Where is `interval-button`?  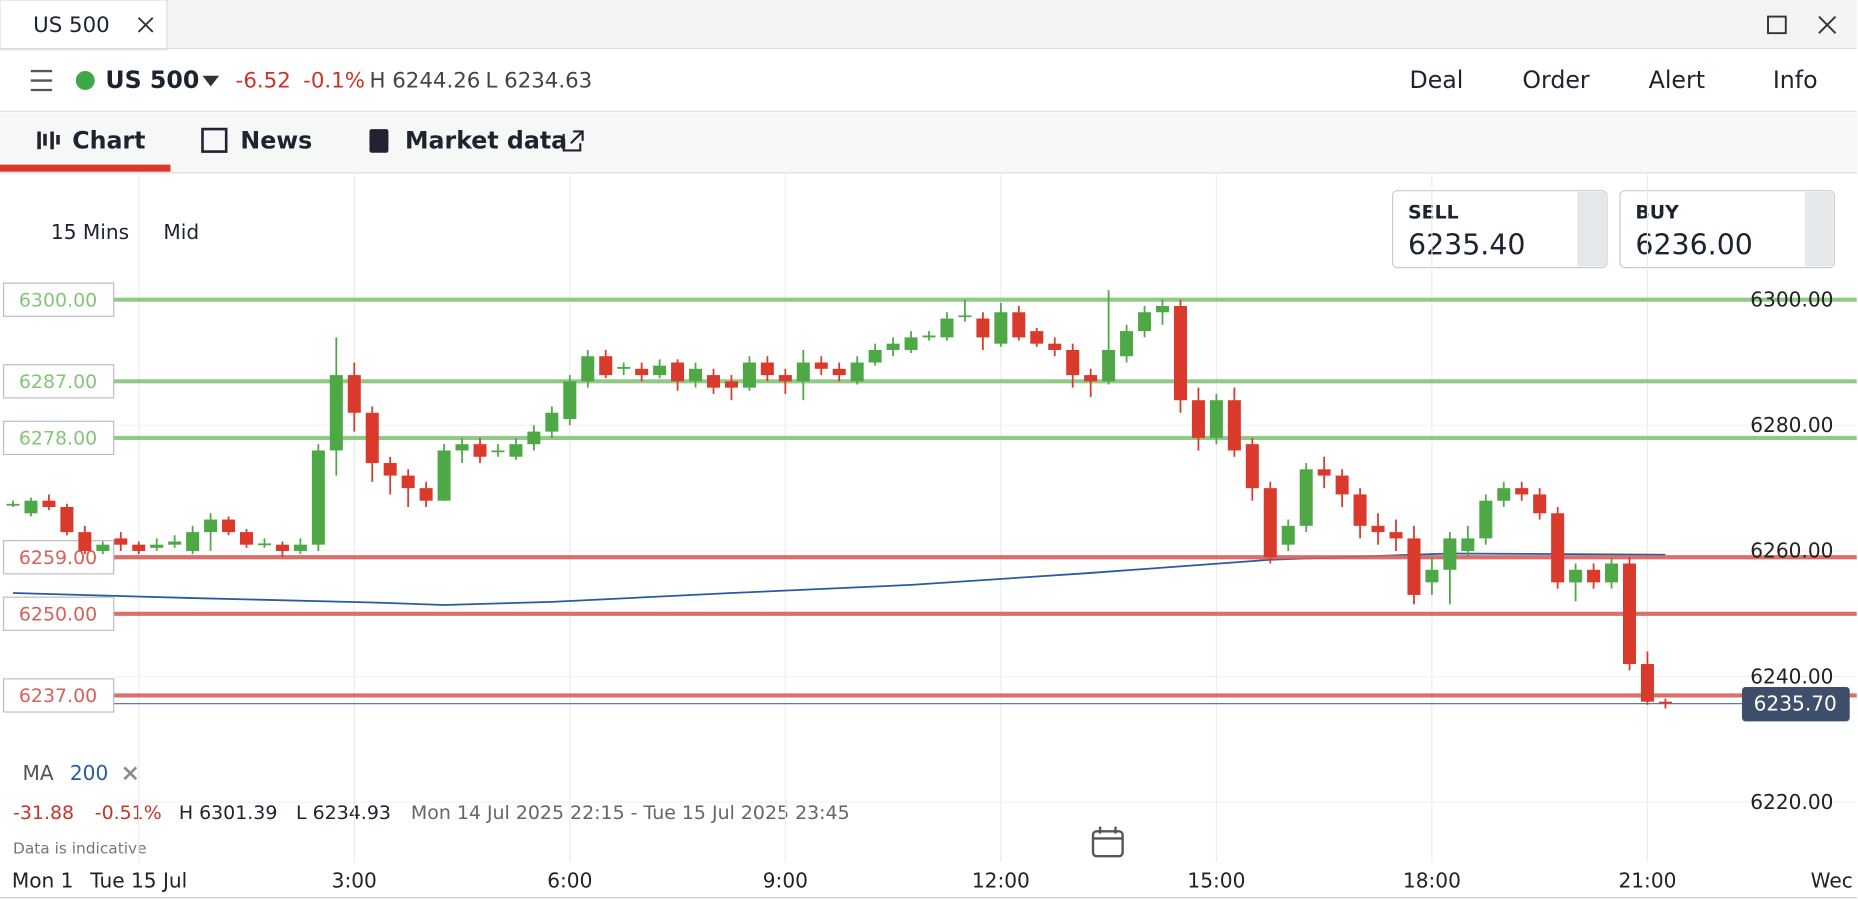
interval-button is located at coordinates (81, 232).